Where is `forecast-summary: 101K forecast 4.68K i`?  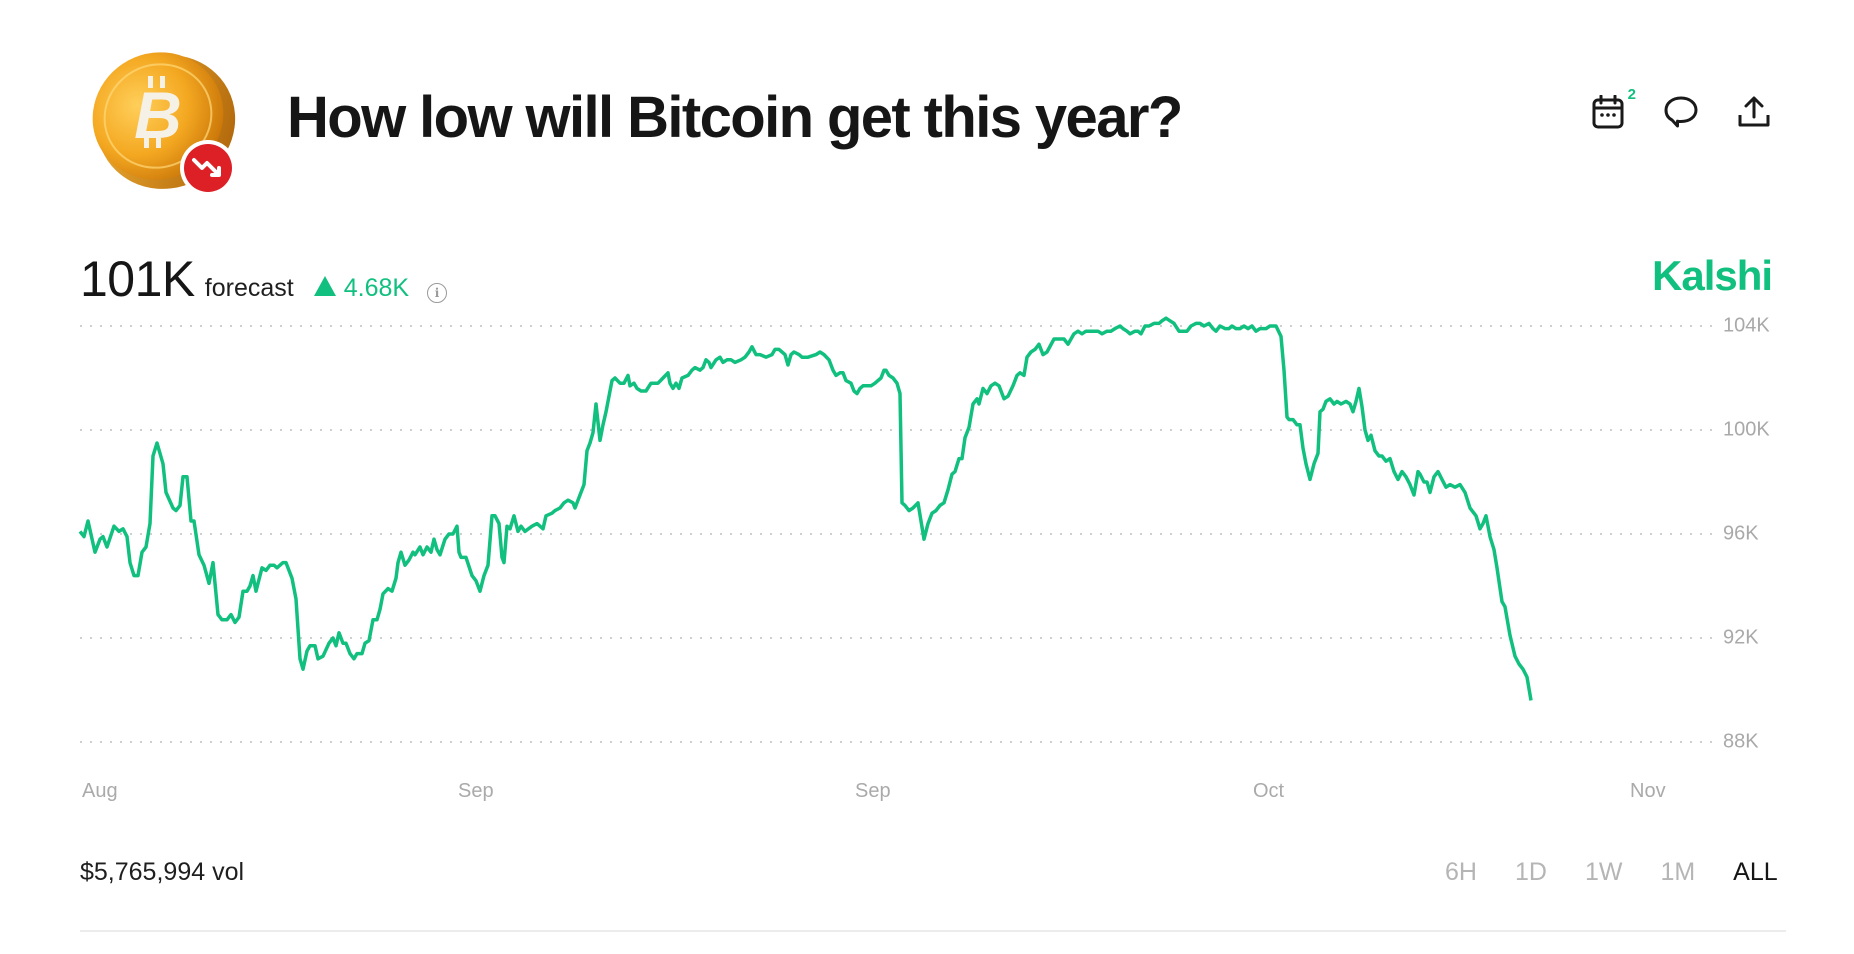
forecast-summary: 101K forecast 4.68K i is located at coordinates (264, 279).